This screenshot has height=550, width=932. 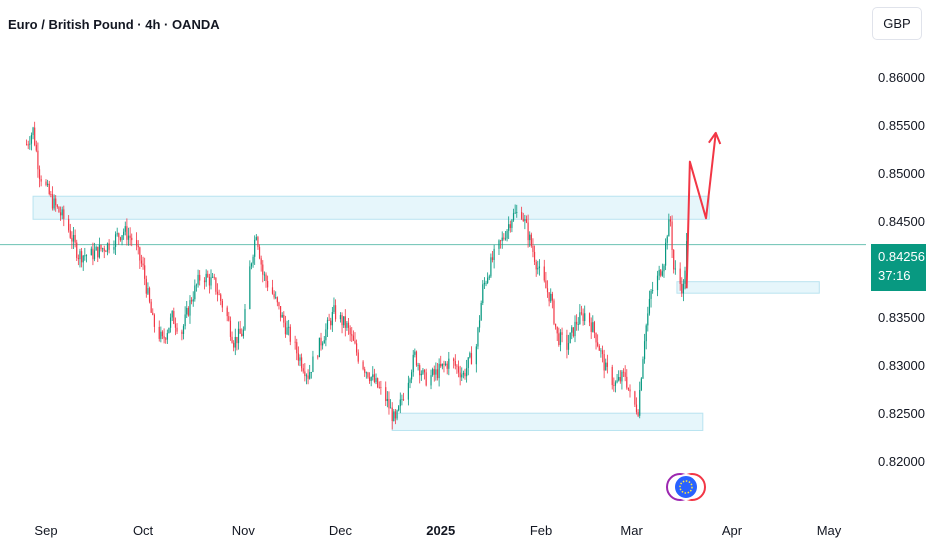 What do you see at coordinates (901, 173) in the screenshot?
I see `price-tick-label: 0.85000` at bounding box center [901, 173].